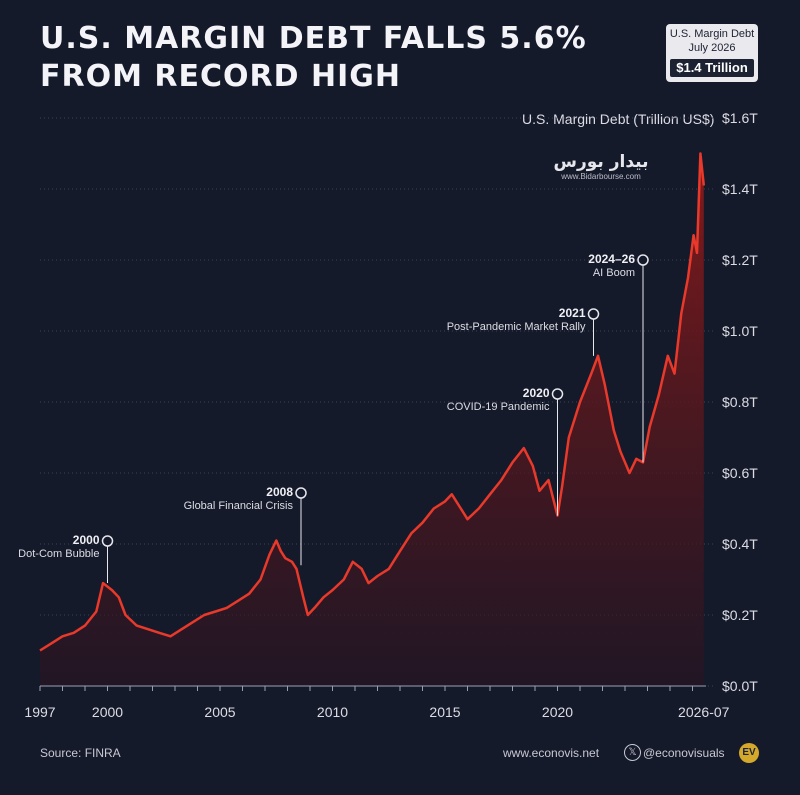 This screenshot has height=795, width=800. Describe the element at coordinates (740, 189) in the screenshot. I see `y-tick-label: $1.4T` at that location.